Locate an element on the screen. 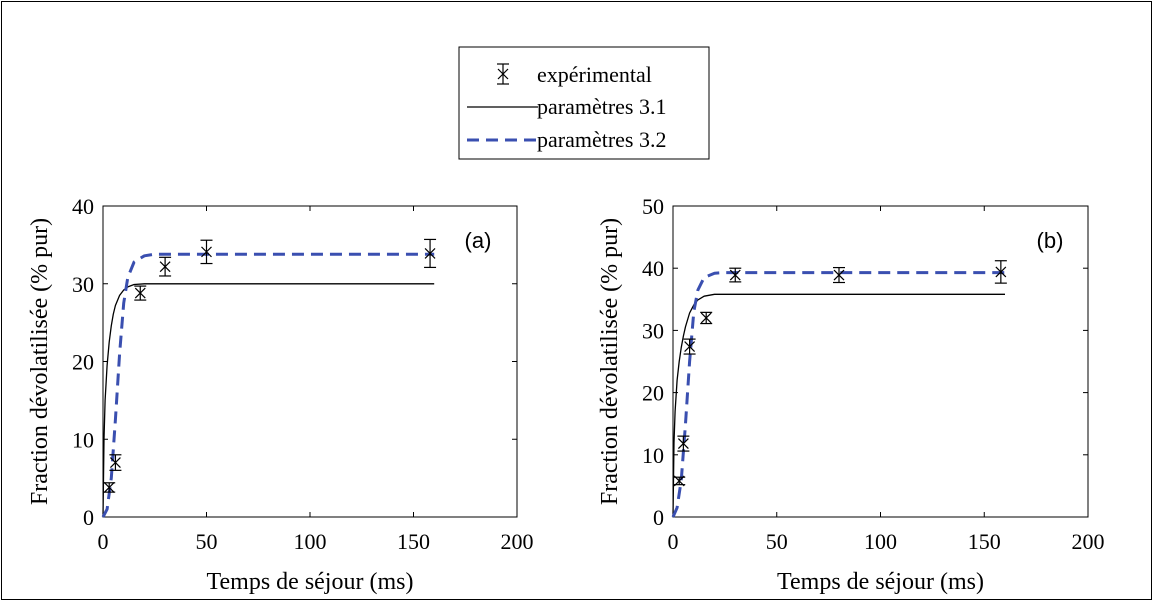  series-params-3-2-line-a is located at coordinates (268, 385).